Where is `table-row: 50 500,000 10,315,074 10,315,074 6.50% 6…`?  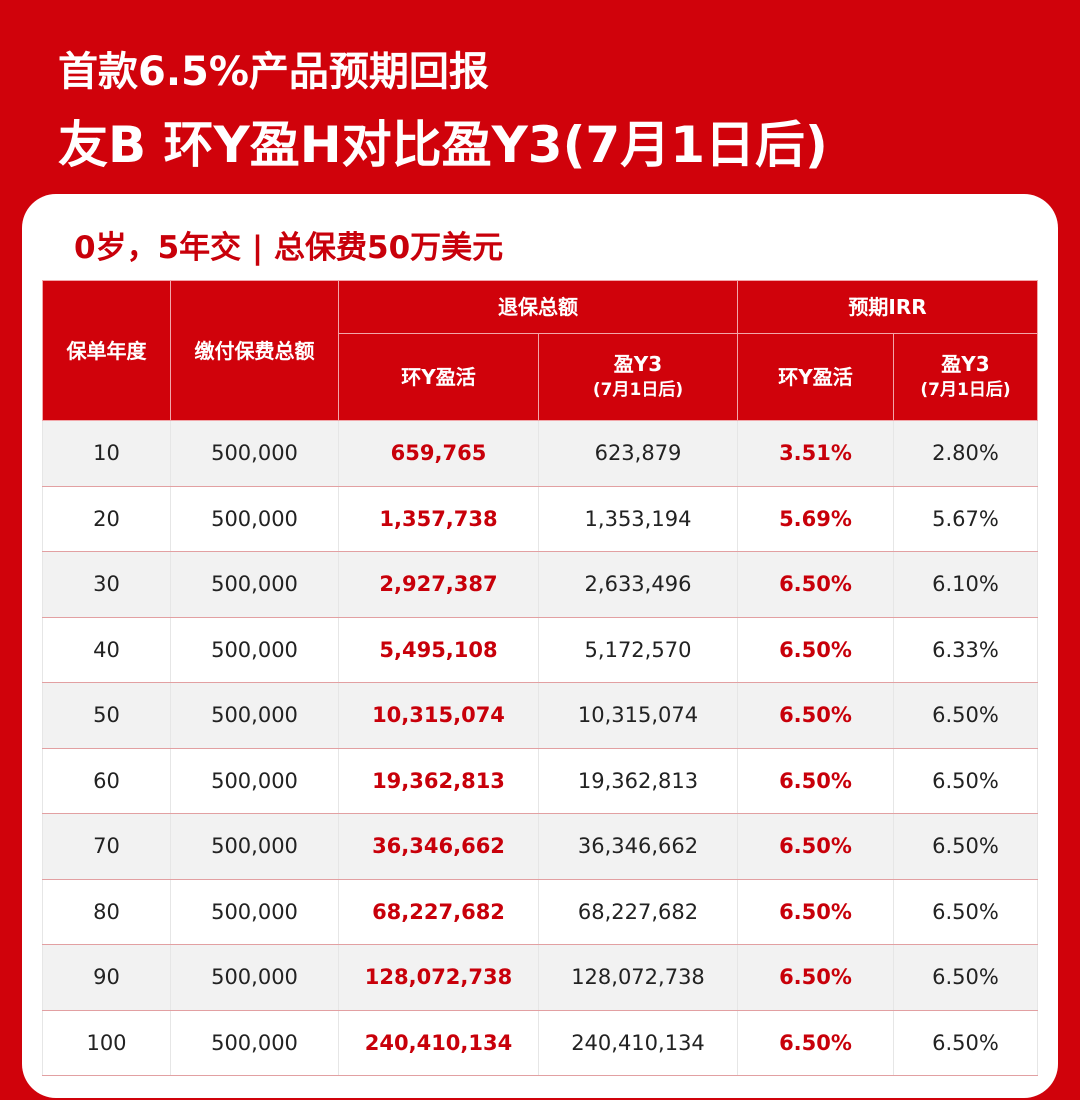
table-row: 50 500,000 10,315,074 10,315,074 6.50% 6… is located at coordinates (540, 715).